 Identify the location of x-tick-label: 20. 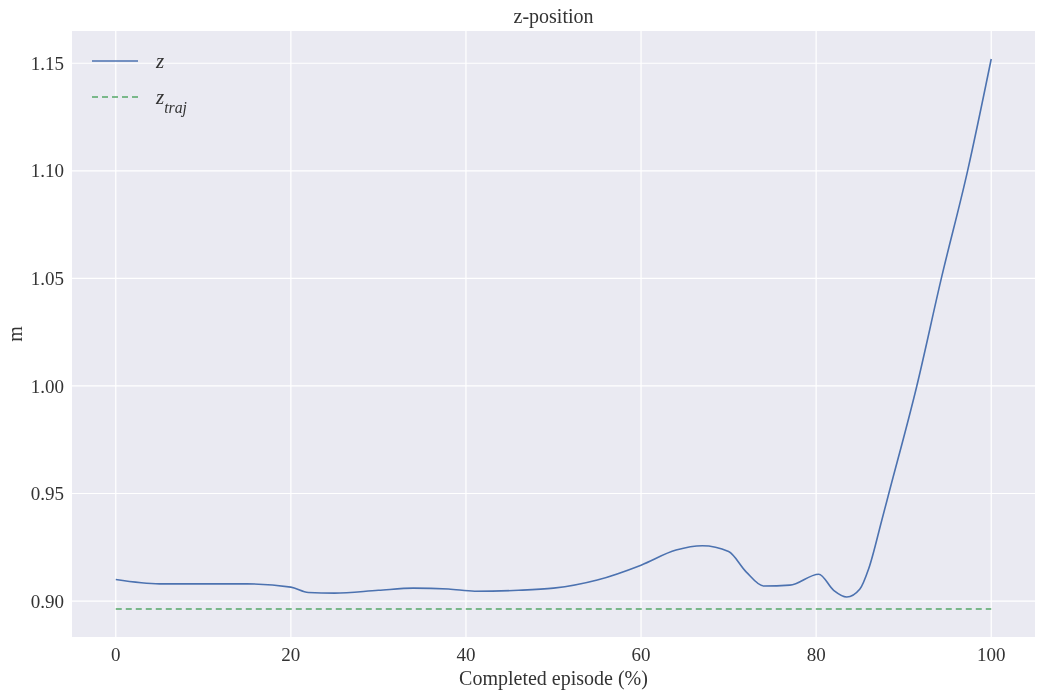
(291, 654).